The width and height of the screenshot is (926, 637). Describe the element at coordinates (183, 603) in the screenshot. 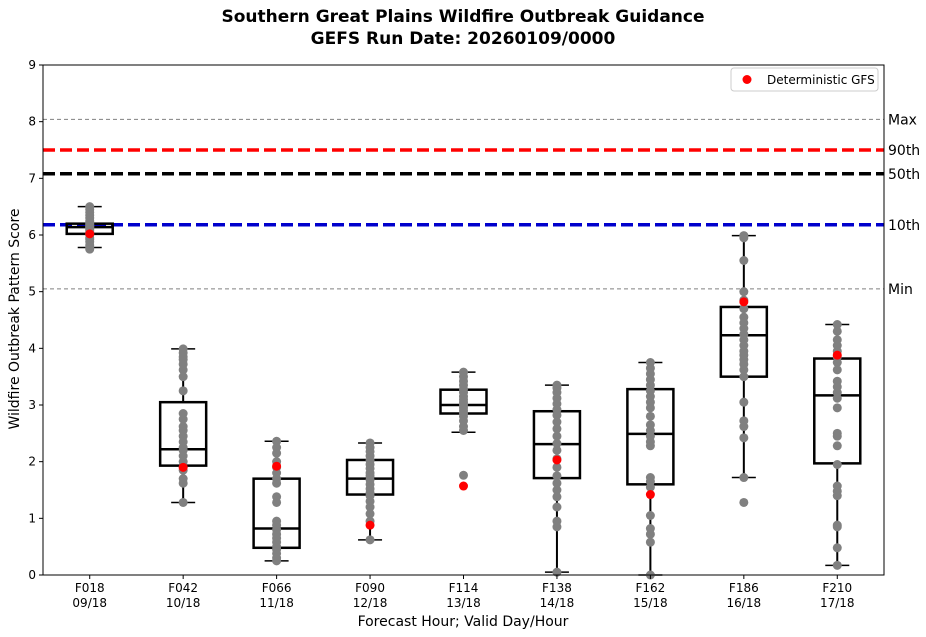

I see `x-tick-label-valid: 10/18` at that location.